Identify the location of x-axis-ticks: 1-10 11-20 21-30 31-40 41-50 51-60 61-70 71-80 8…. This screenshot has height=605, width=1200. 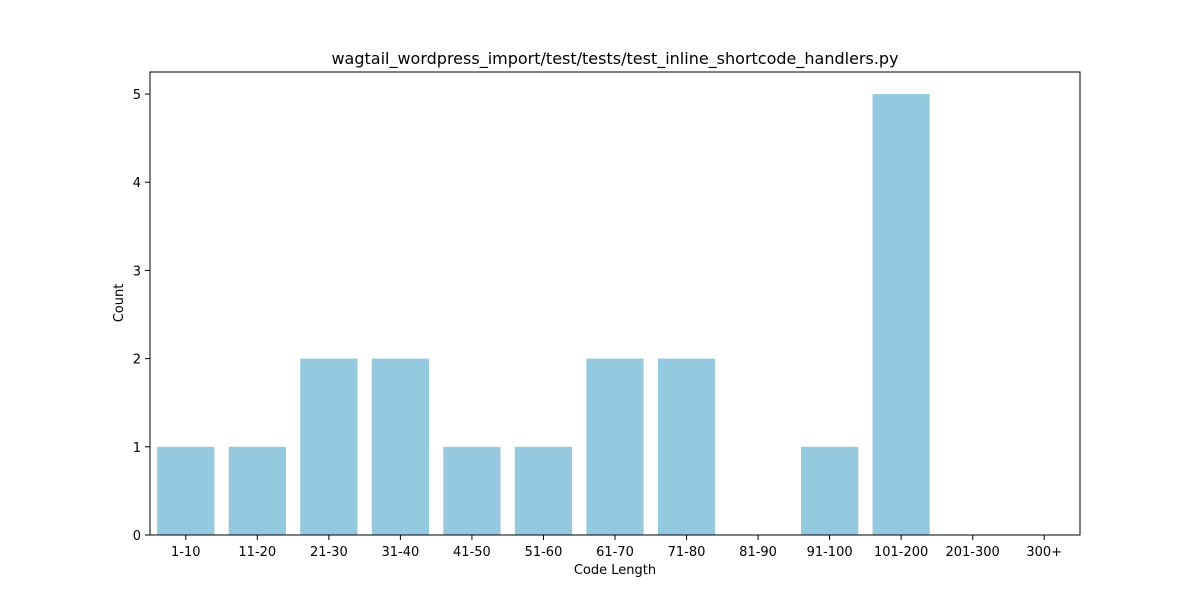
(616, 547).